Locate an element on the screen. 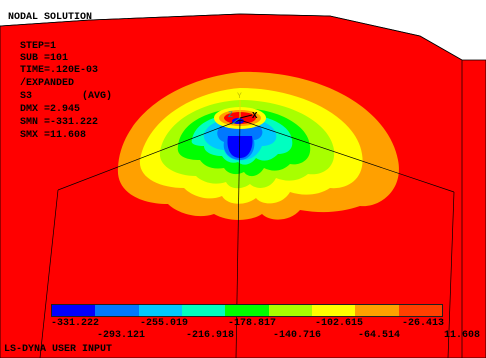  triad-z-label: Z is located at coordinates (230, 115).